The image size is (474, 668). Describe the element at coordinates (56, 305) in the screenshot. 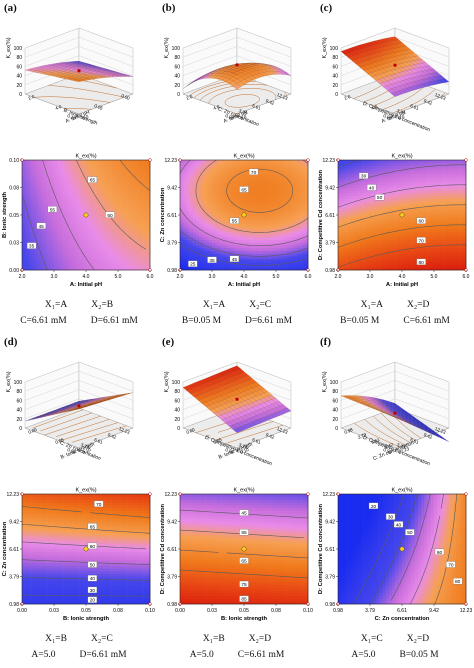

I see `caption-x1: X₁=A` at that location.